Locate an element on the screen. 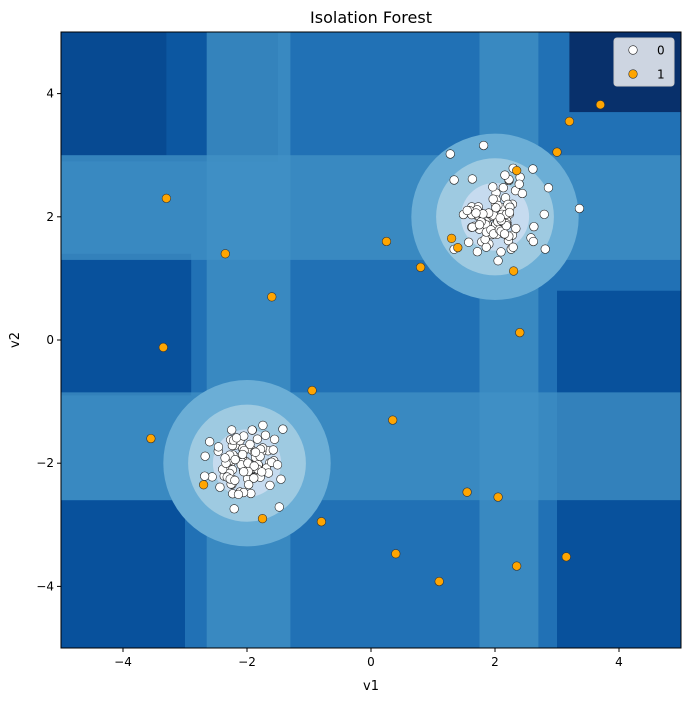 Image resolution: width=689 pixels, height=701 pixels. legend: 01 is located at coordinates (644, 62).